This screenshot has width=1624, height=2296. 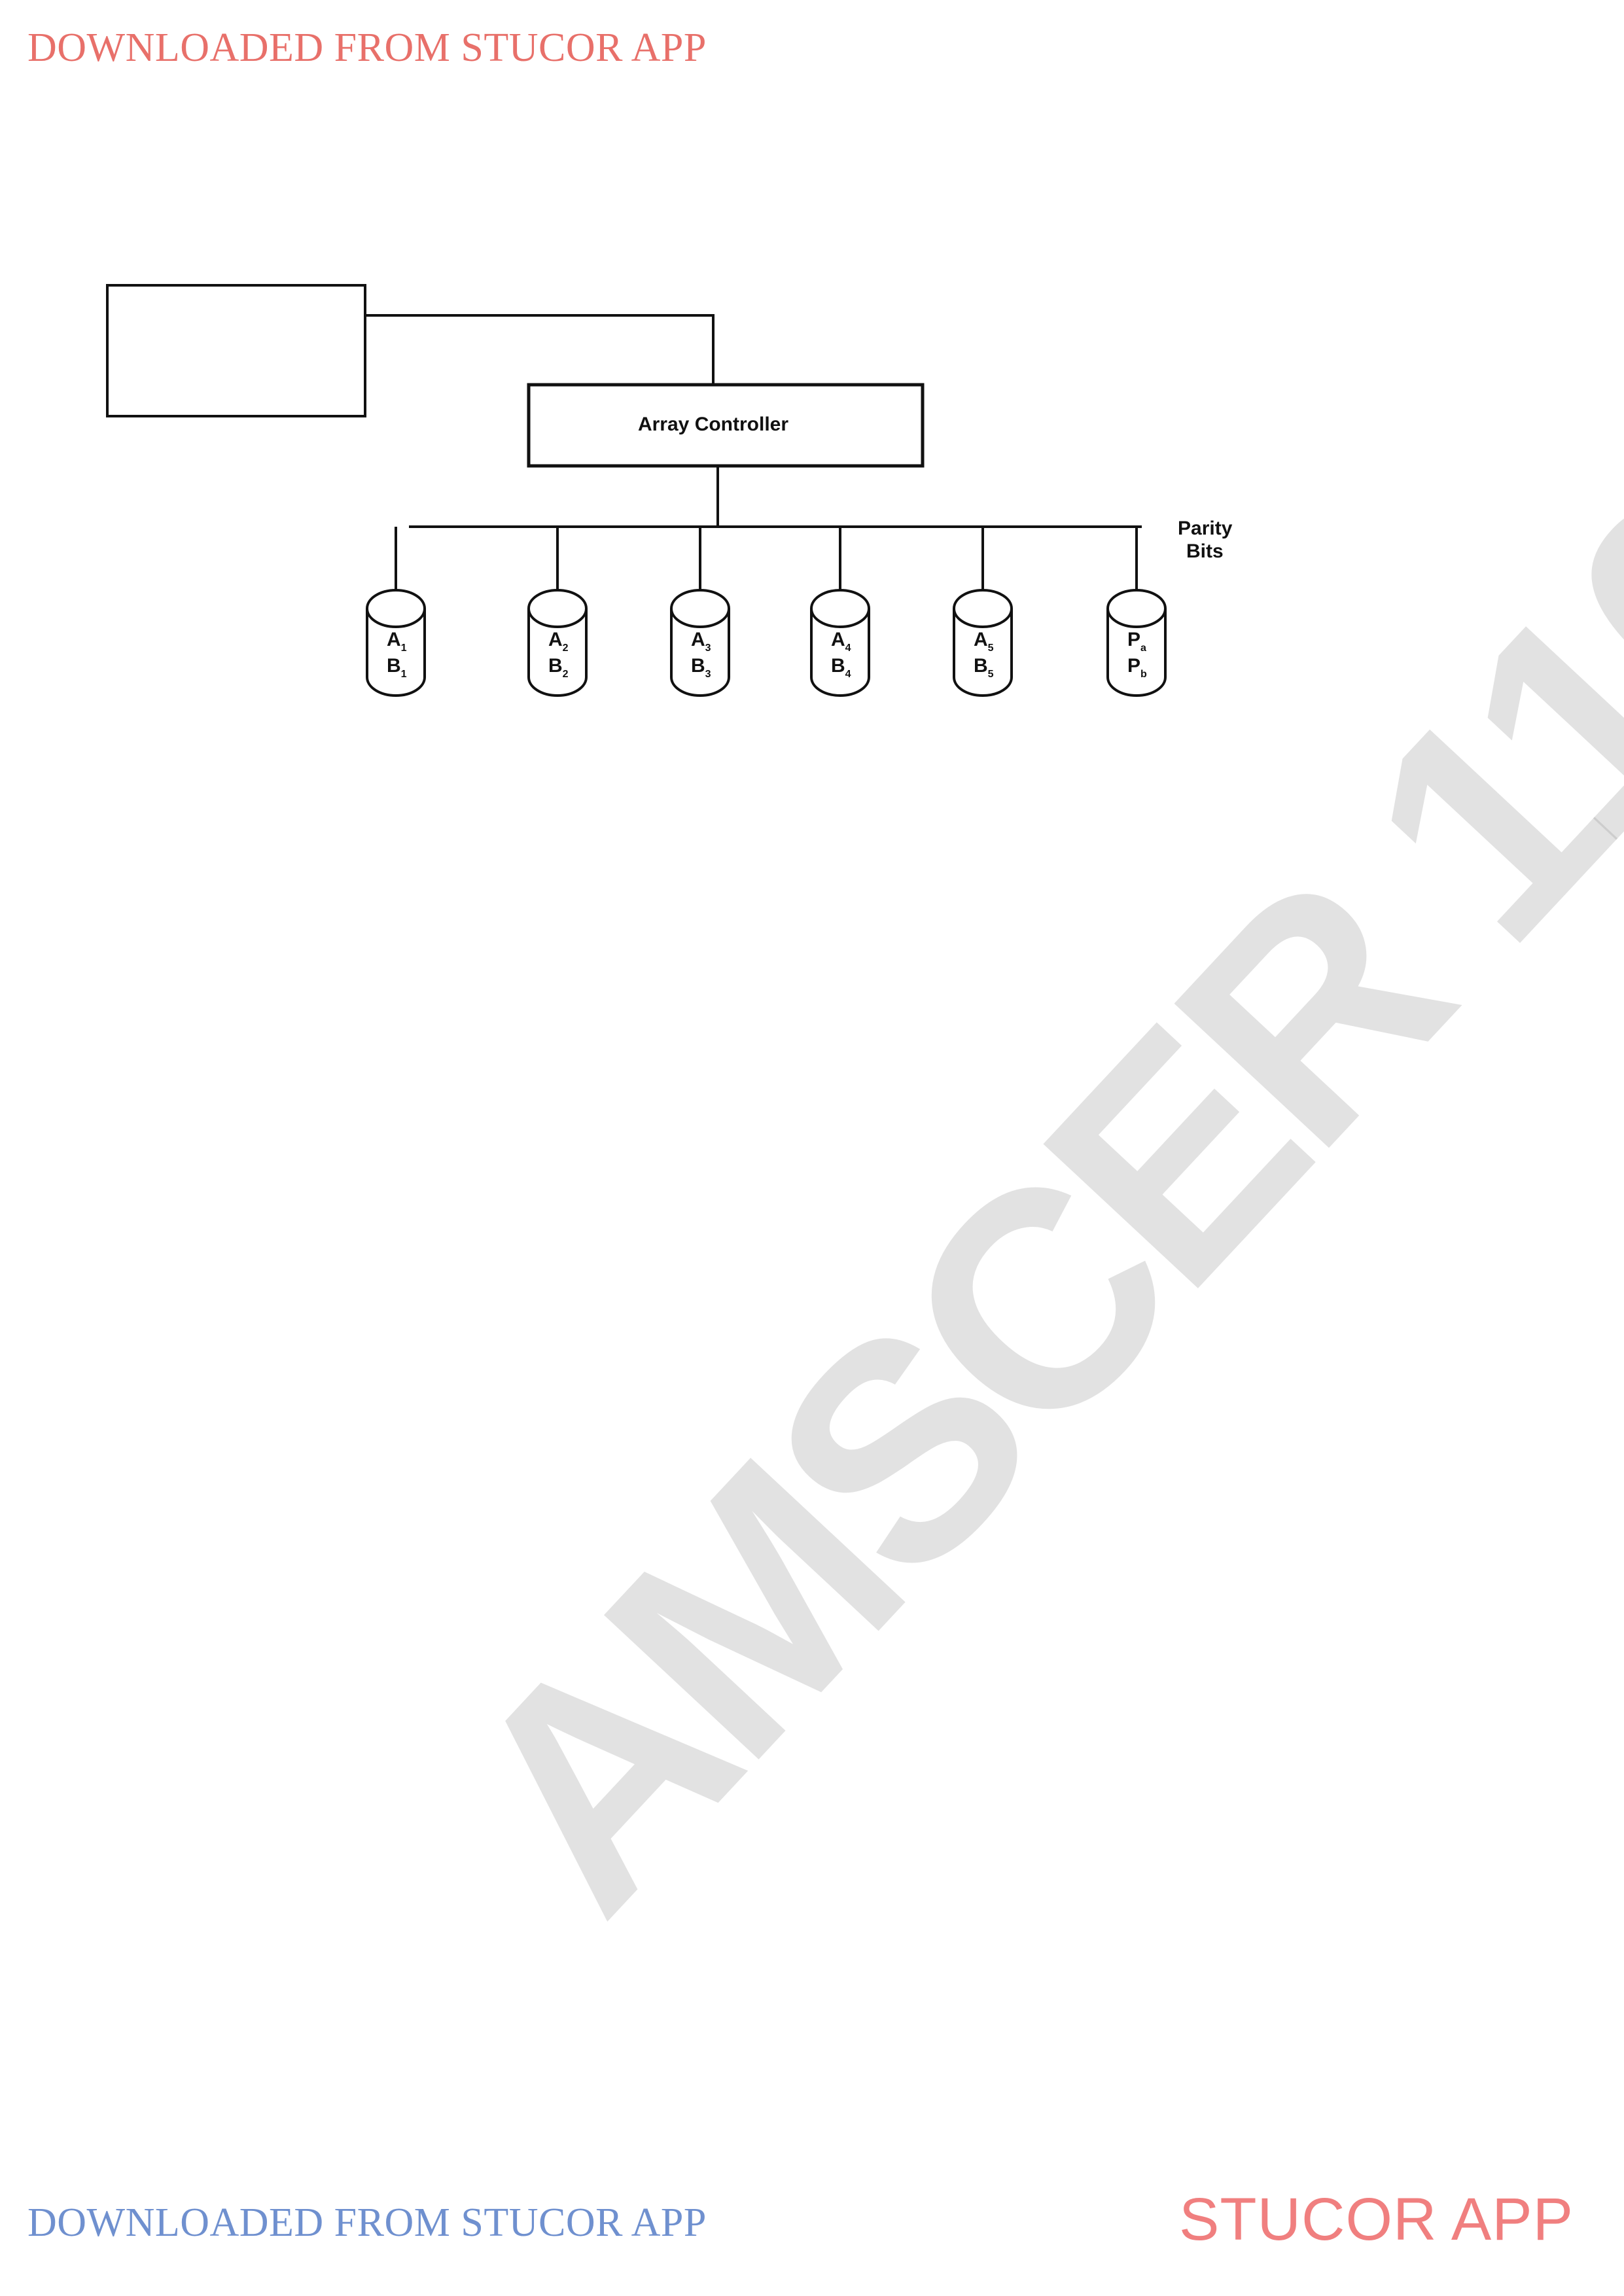 What do you see at coordinates (367, 2222) in the screenshot?
I see `footer-download-banner: DOWNLOADED FROM STUCOR APP` at bounding box center [367, 2222].